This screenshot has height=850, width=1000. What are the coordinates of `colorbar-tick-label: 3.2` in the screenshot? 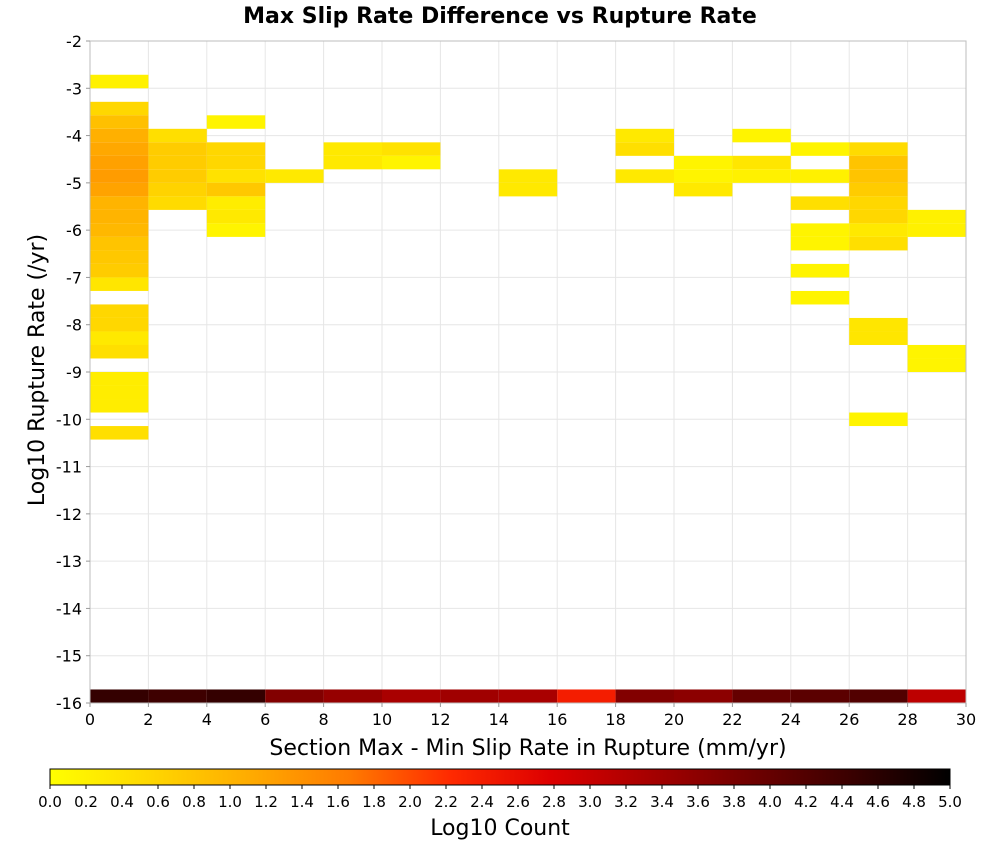 It's located at (626, 802).